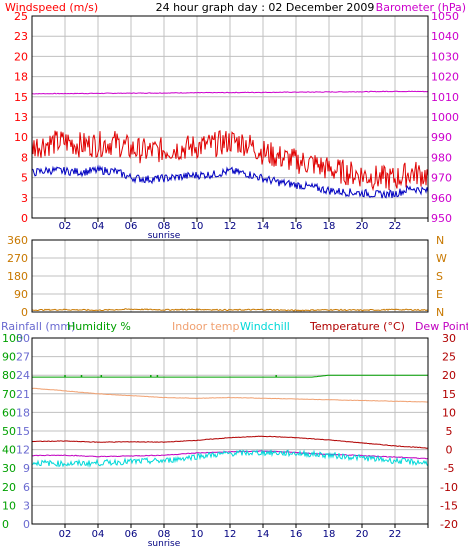 This screenshot has width=468, height=557. Describe the element at coordinates (9, 450) in the screenshot. I see `humidity-tick-40: 40` at that location.